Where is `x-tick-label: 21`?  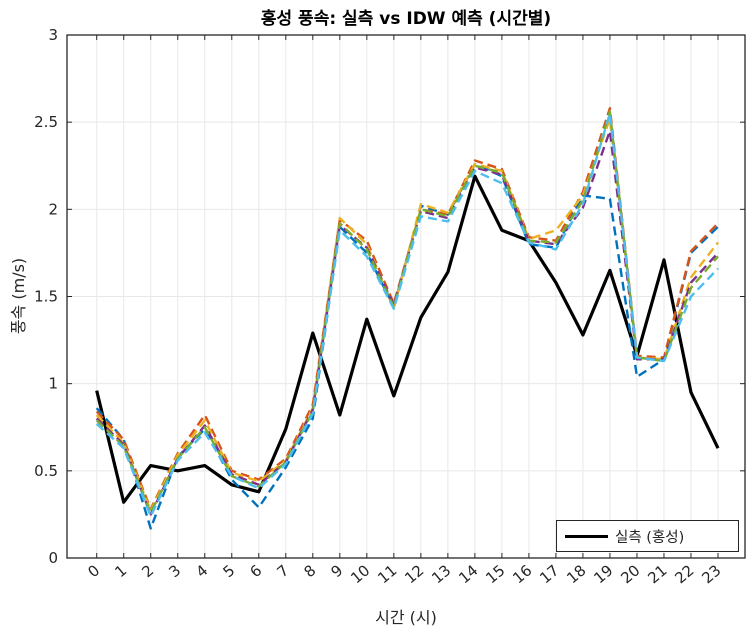 x-tick-label: 21 is located at coordinates (657, 574).